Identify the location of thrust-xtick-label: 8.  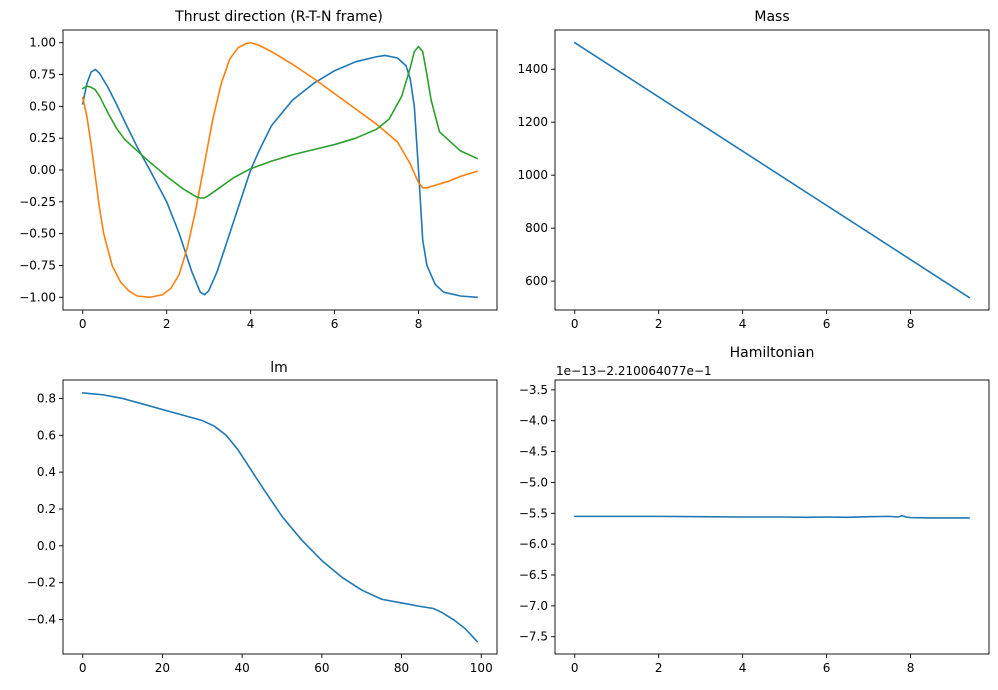
(419, 324).